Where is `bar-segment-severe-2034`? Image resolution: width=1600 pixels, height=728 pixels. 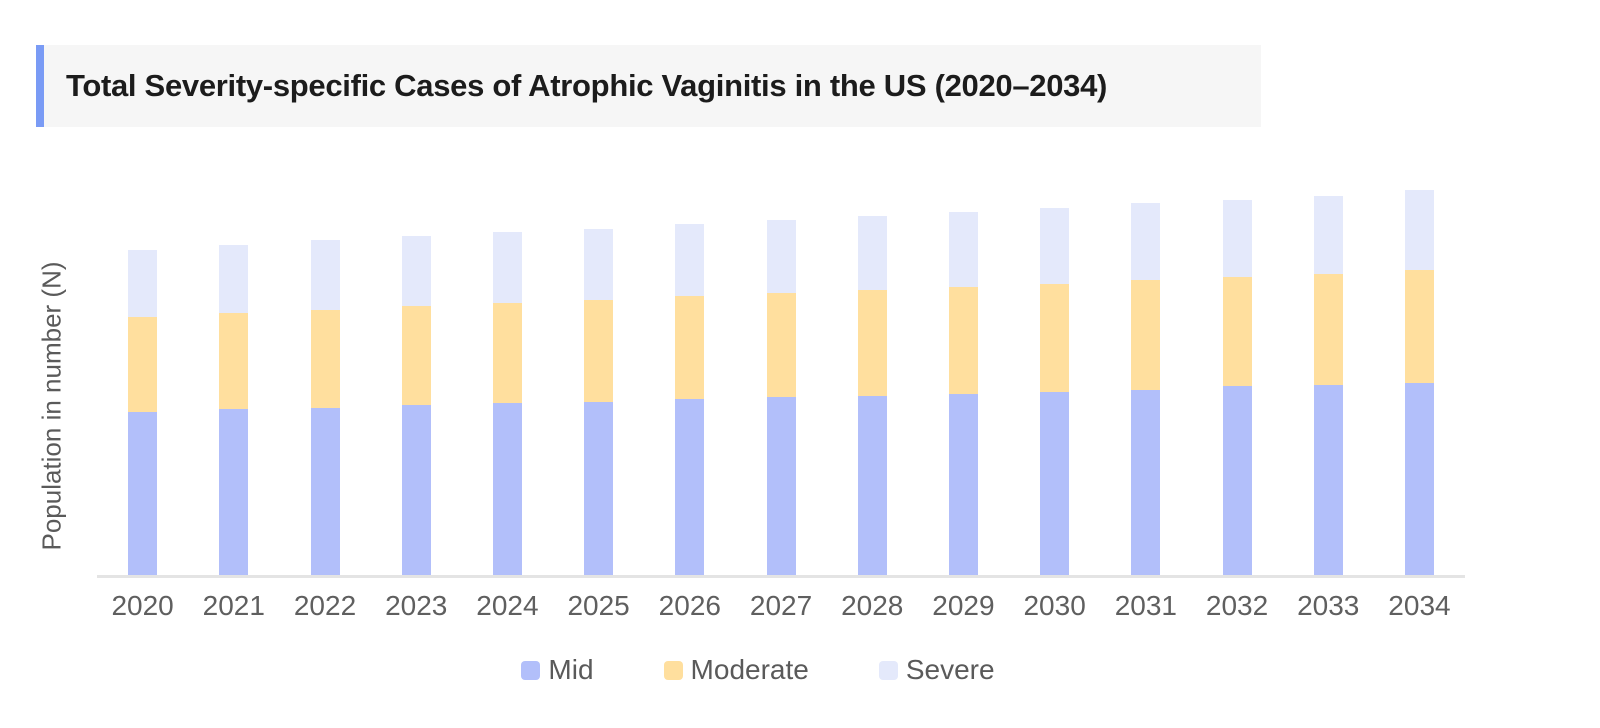 bar-segment-severe-2034 is located at coordinates (1419, 230).